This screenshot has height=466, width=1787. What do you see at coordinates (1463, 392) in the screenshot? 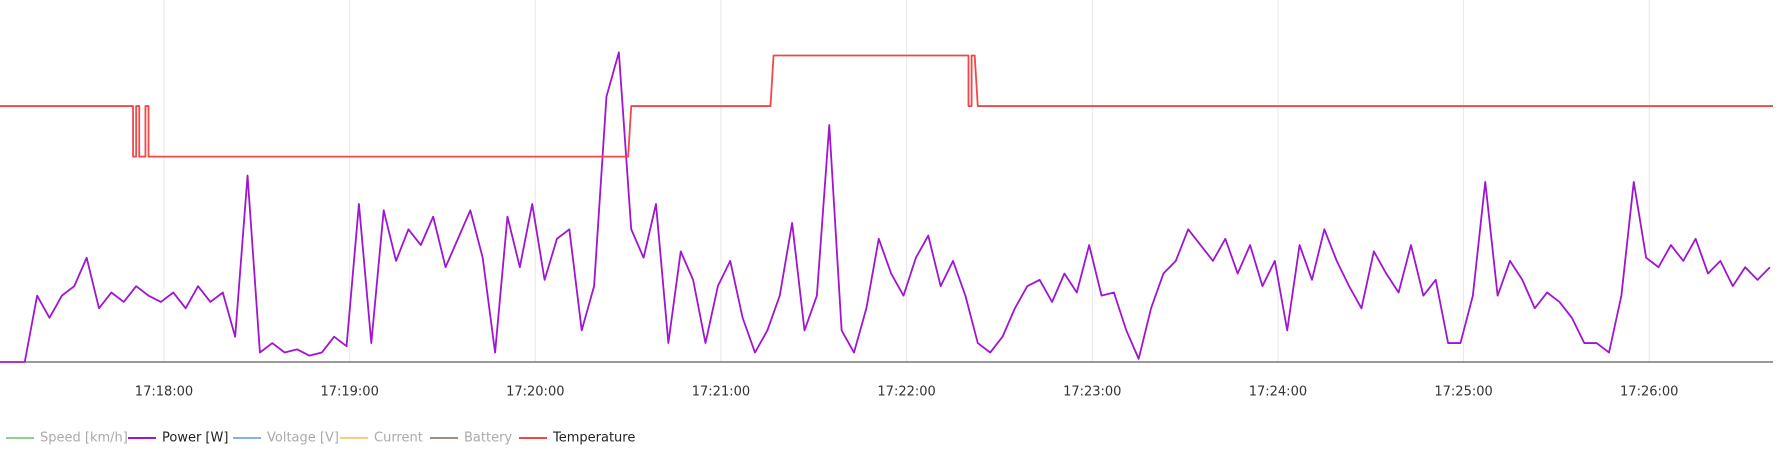
I see `x-tick-label: 17:25:00` at bounding box center [1463, 392].